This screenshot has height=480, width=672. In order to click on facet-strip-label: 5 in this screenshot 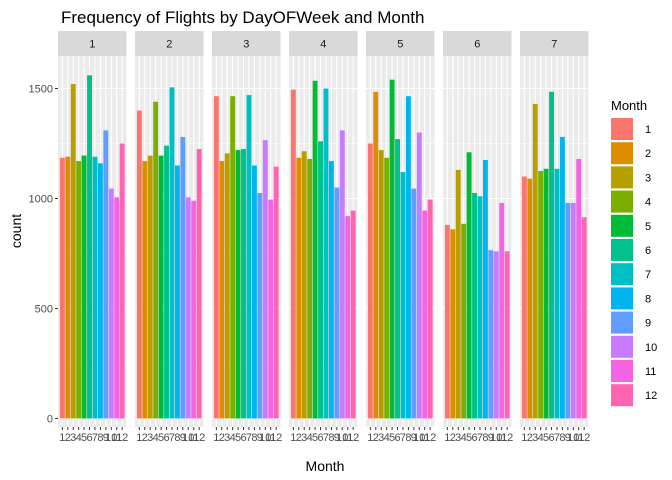, I will do `click(400, 45)`.